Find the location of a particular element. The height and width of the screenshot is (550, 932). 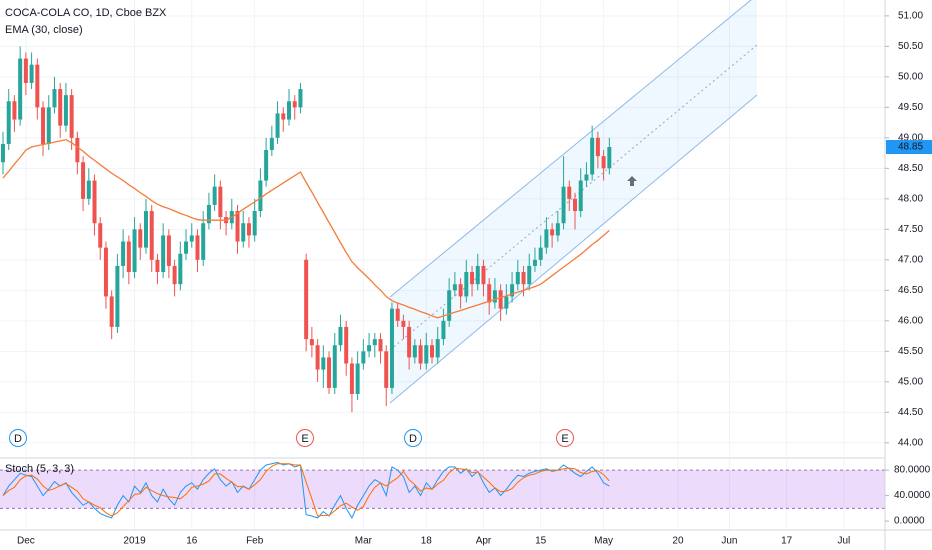

last-price-label: 48.85 is located at coordinates (910, 147).